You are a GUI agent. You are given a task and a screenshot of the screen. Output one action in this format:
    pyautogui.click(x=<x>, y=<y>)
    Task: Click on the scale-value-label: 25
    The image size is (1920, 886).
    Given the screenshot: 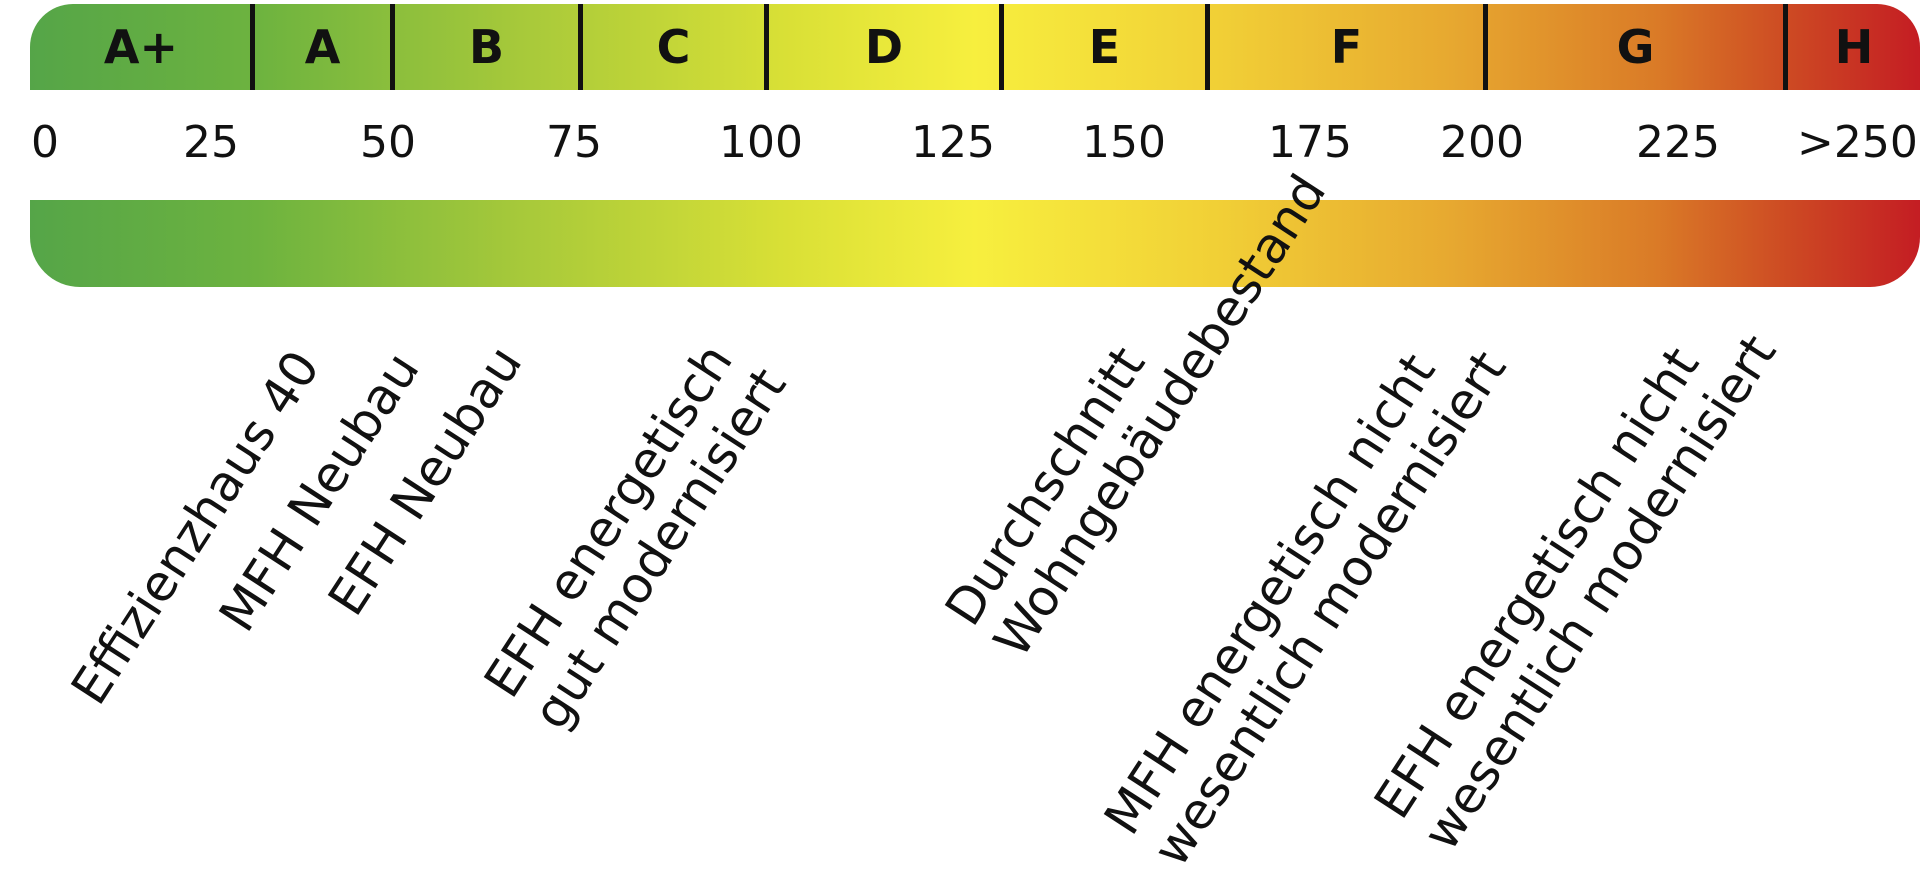 What is the action you would take?
    pyautogui.click(x=211, y=142)
    